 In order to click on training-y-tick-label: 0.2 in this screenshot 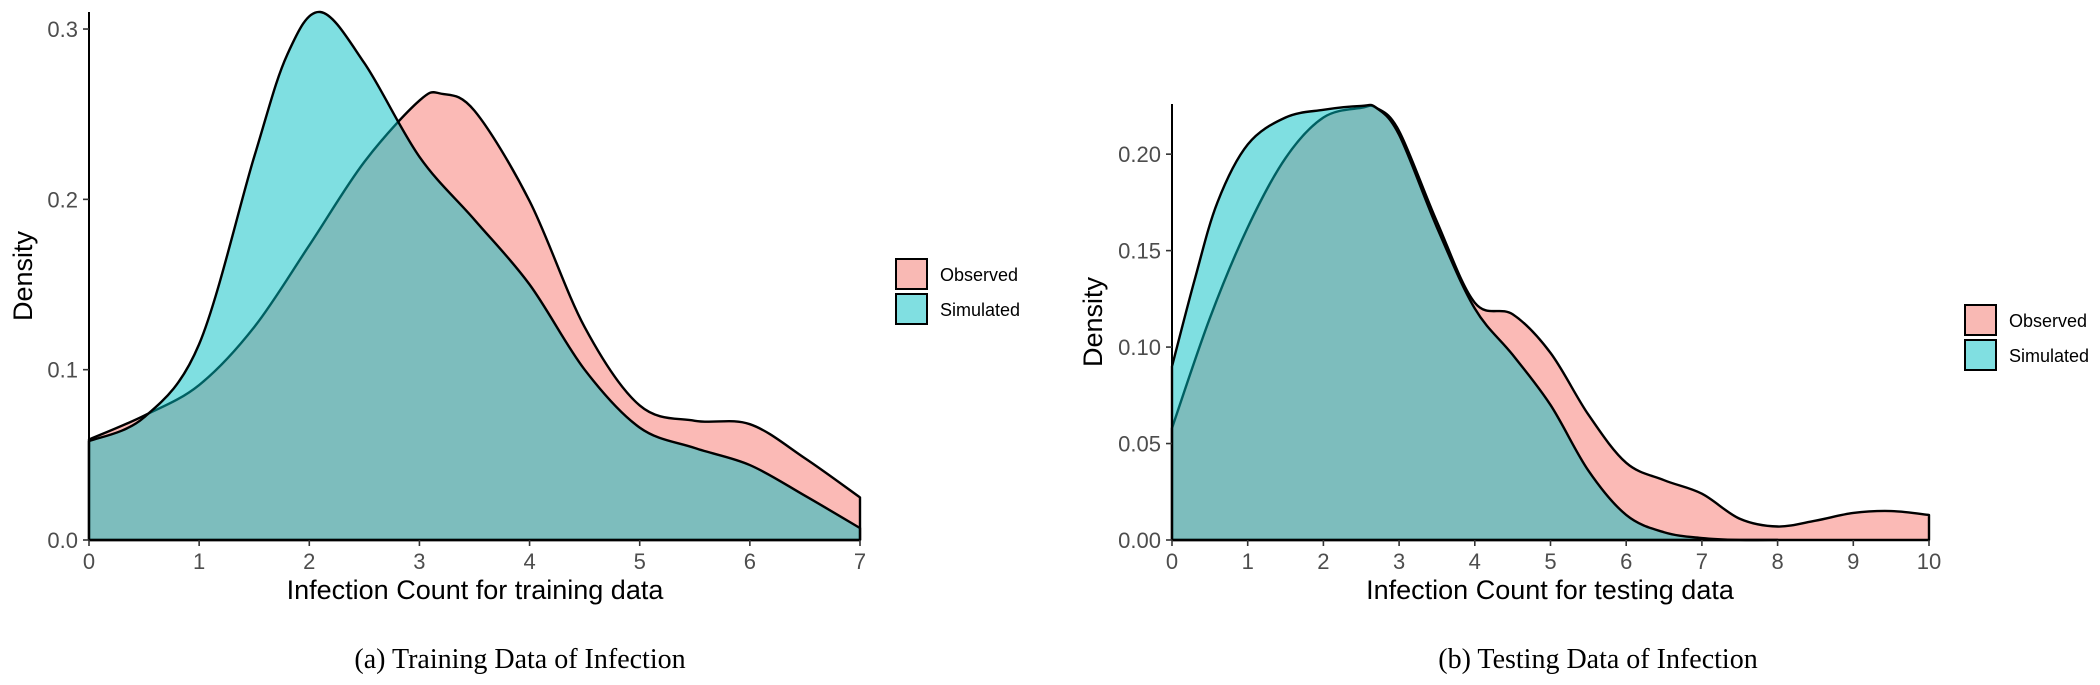, I will do `click(62, 199)`.